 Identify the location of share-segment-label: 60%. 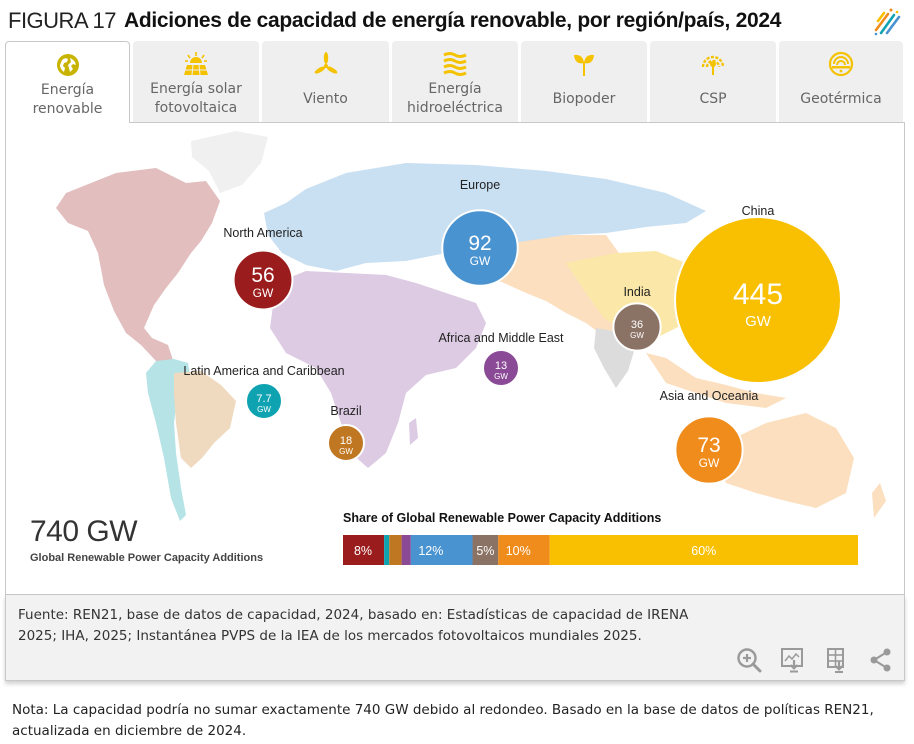
(703, 551).